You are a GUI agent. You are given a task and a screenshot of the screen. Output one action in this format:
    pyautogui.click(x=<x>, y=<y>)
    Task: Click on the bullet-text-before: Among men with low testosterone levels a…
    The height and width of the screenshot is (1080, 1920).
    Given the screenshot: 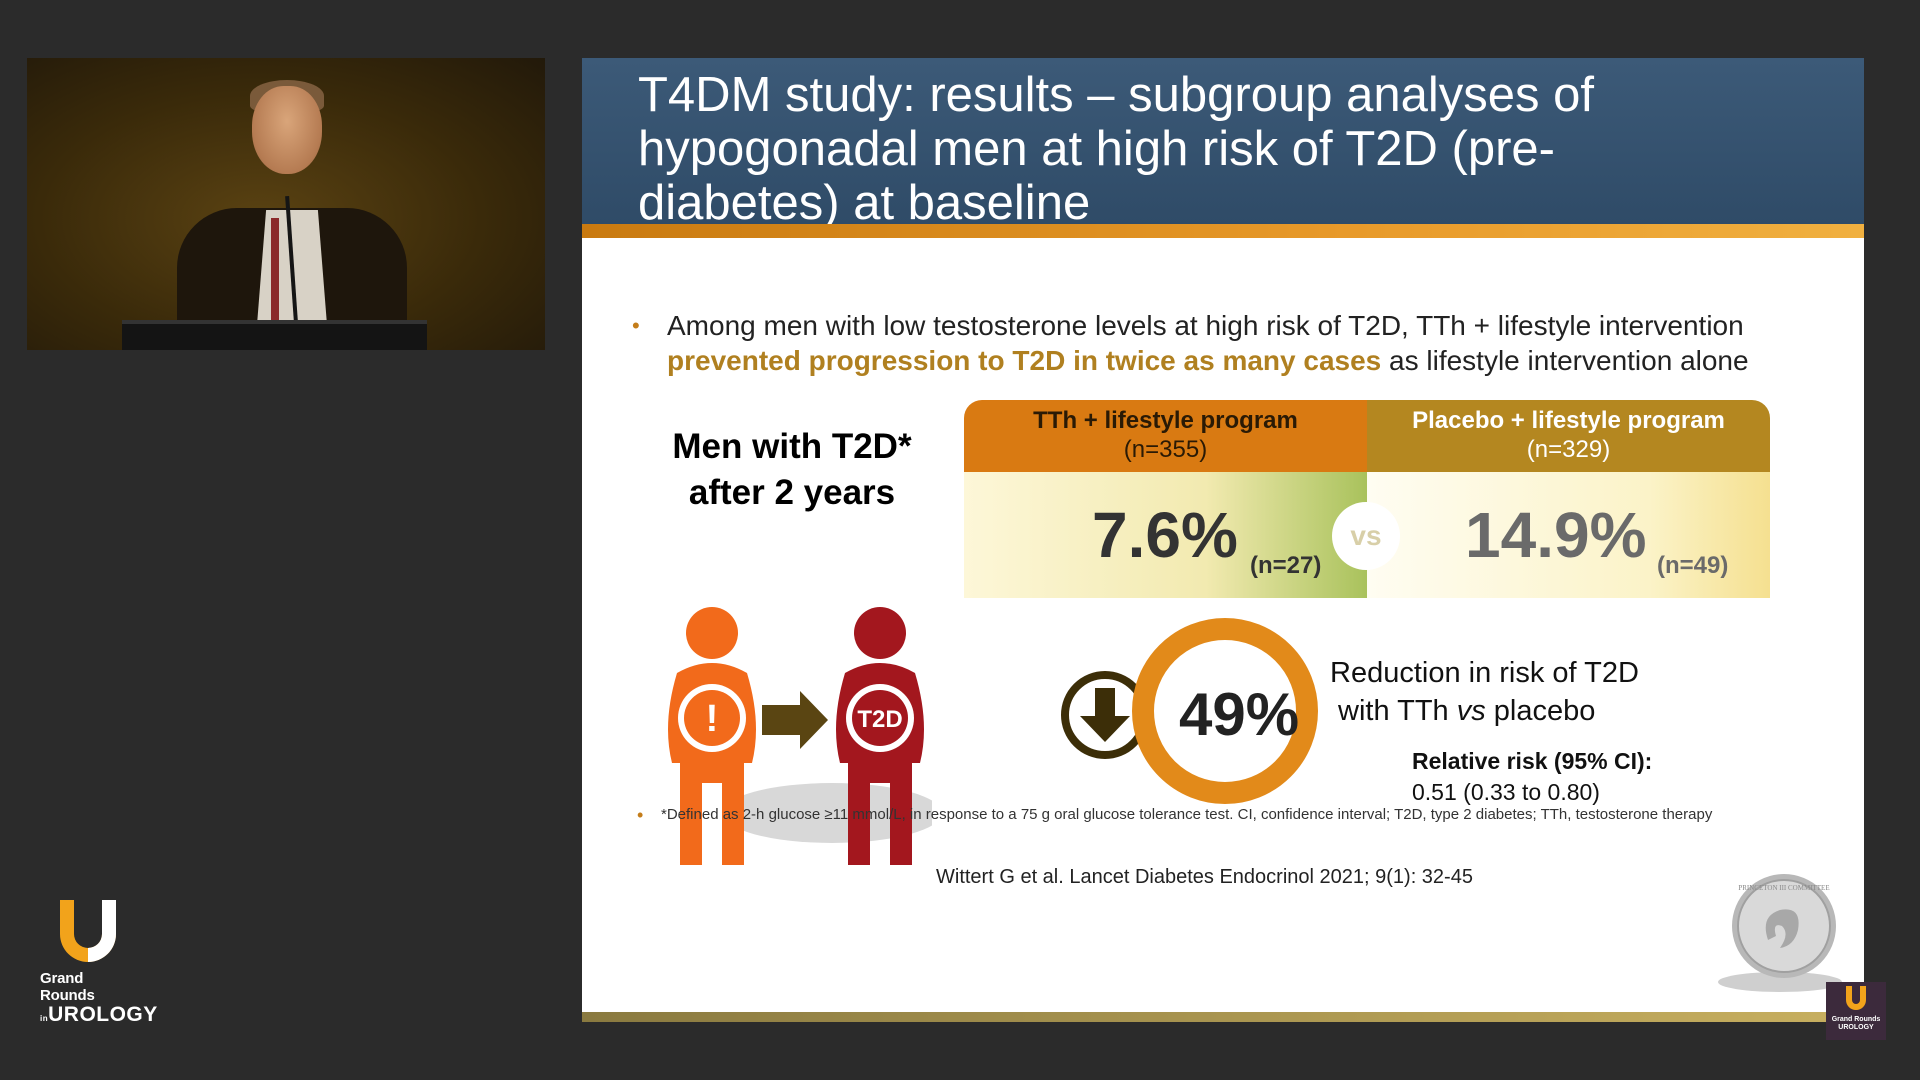 What is the action you would take?
    pyautogui.click(x=1205, y=325)
    